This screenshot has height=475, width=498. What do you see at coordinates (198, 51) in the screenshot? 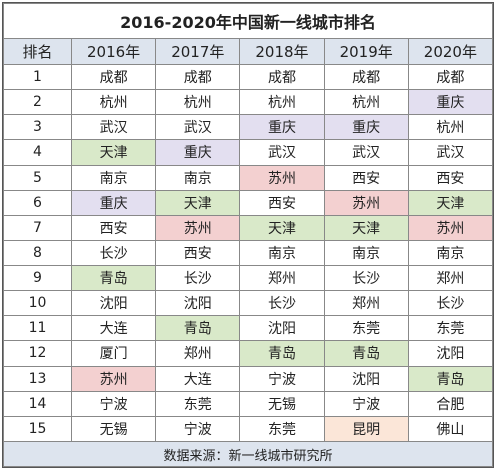
I see `column-header: 2017年` at bounding box center [198, 51].